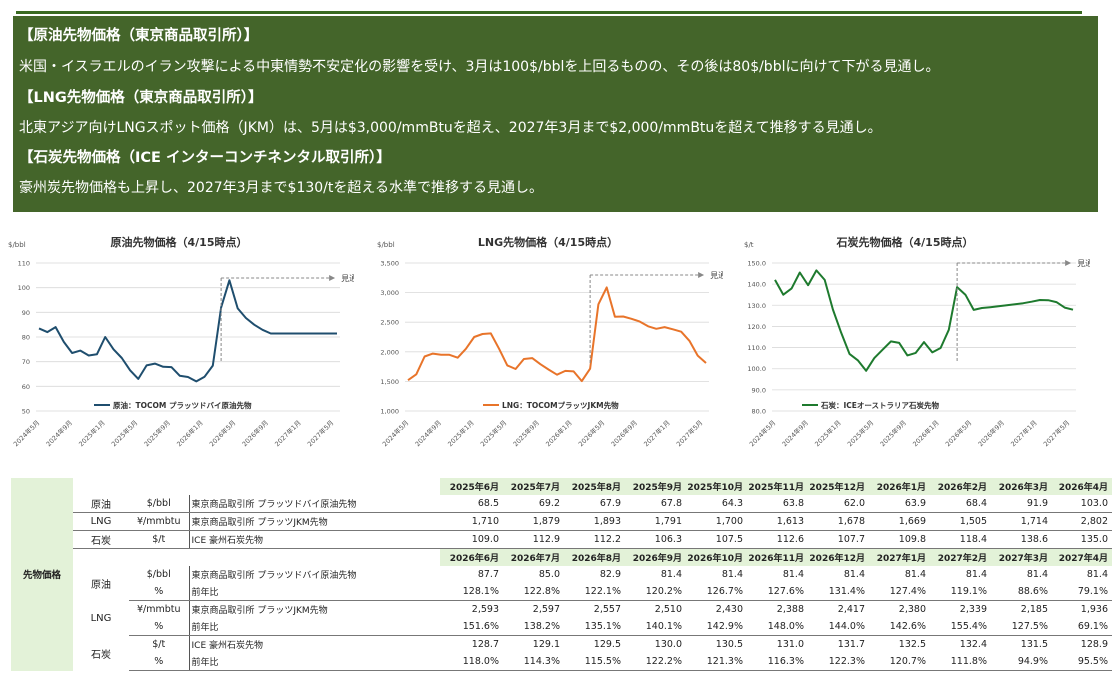  What do you see at coordinates (775, 504) in the screenshot?
I see `price-value: 63.8` at bounding box center [775, 504].